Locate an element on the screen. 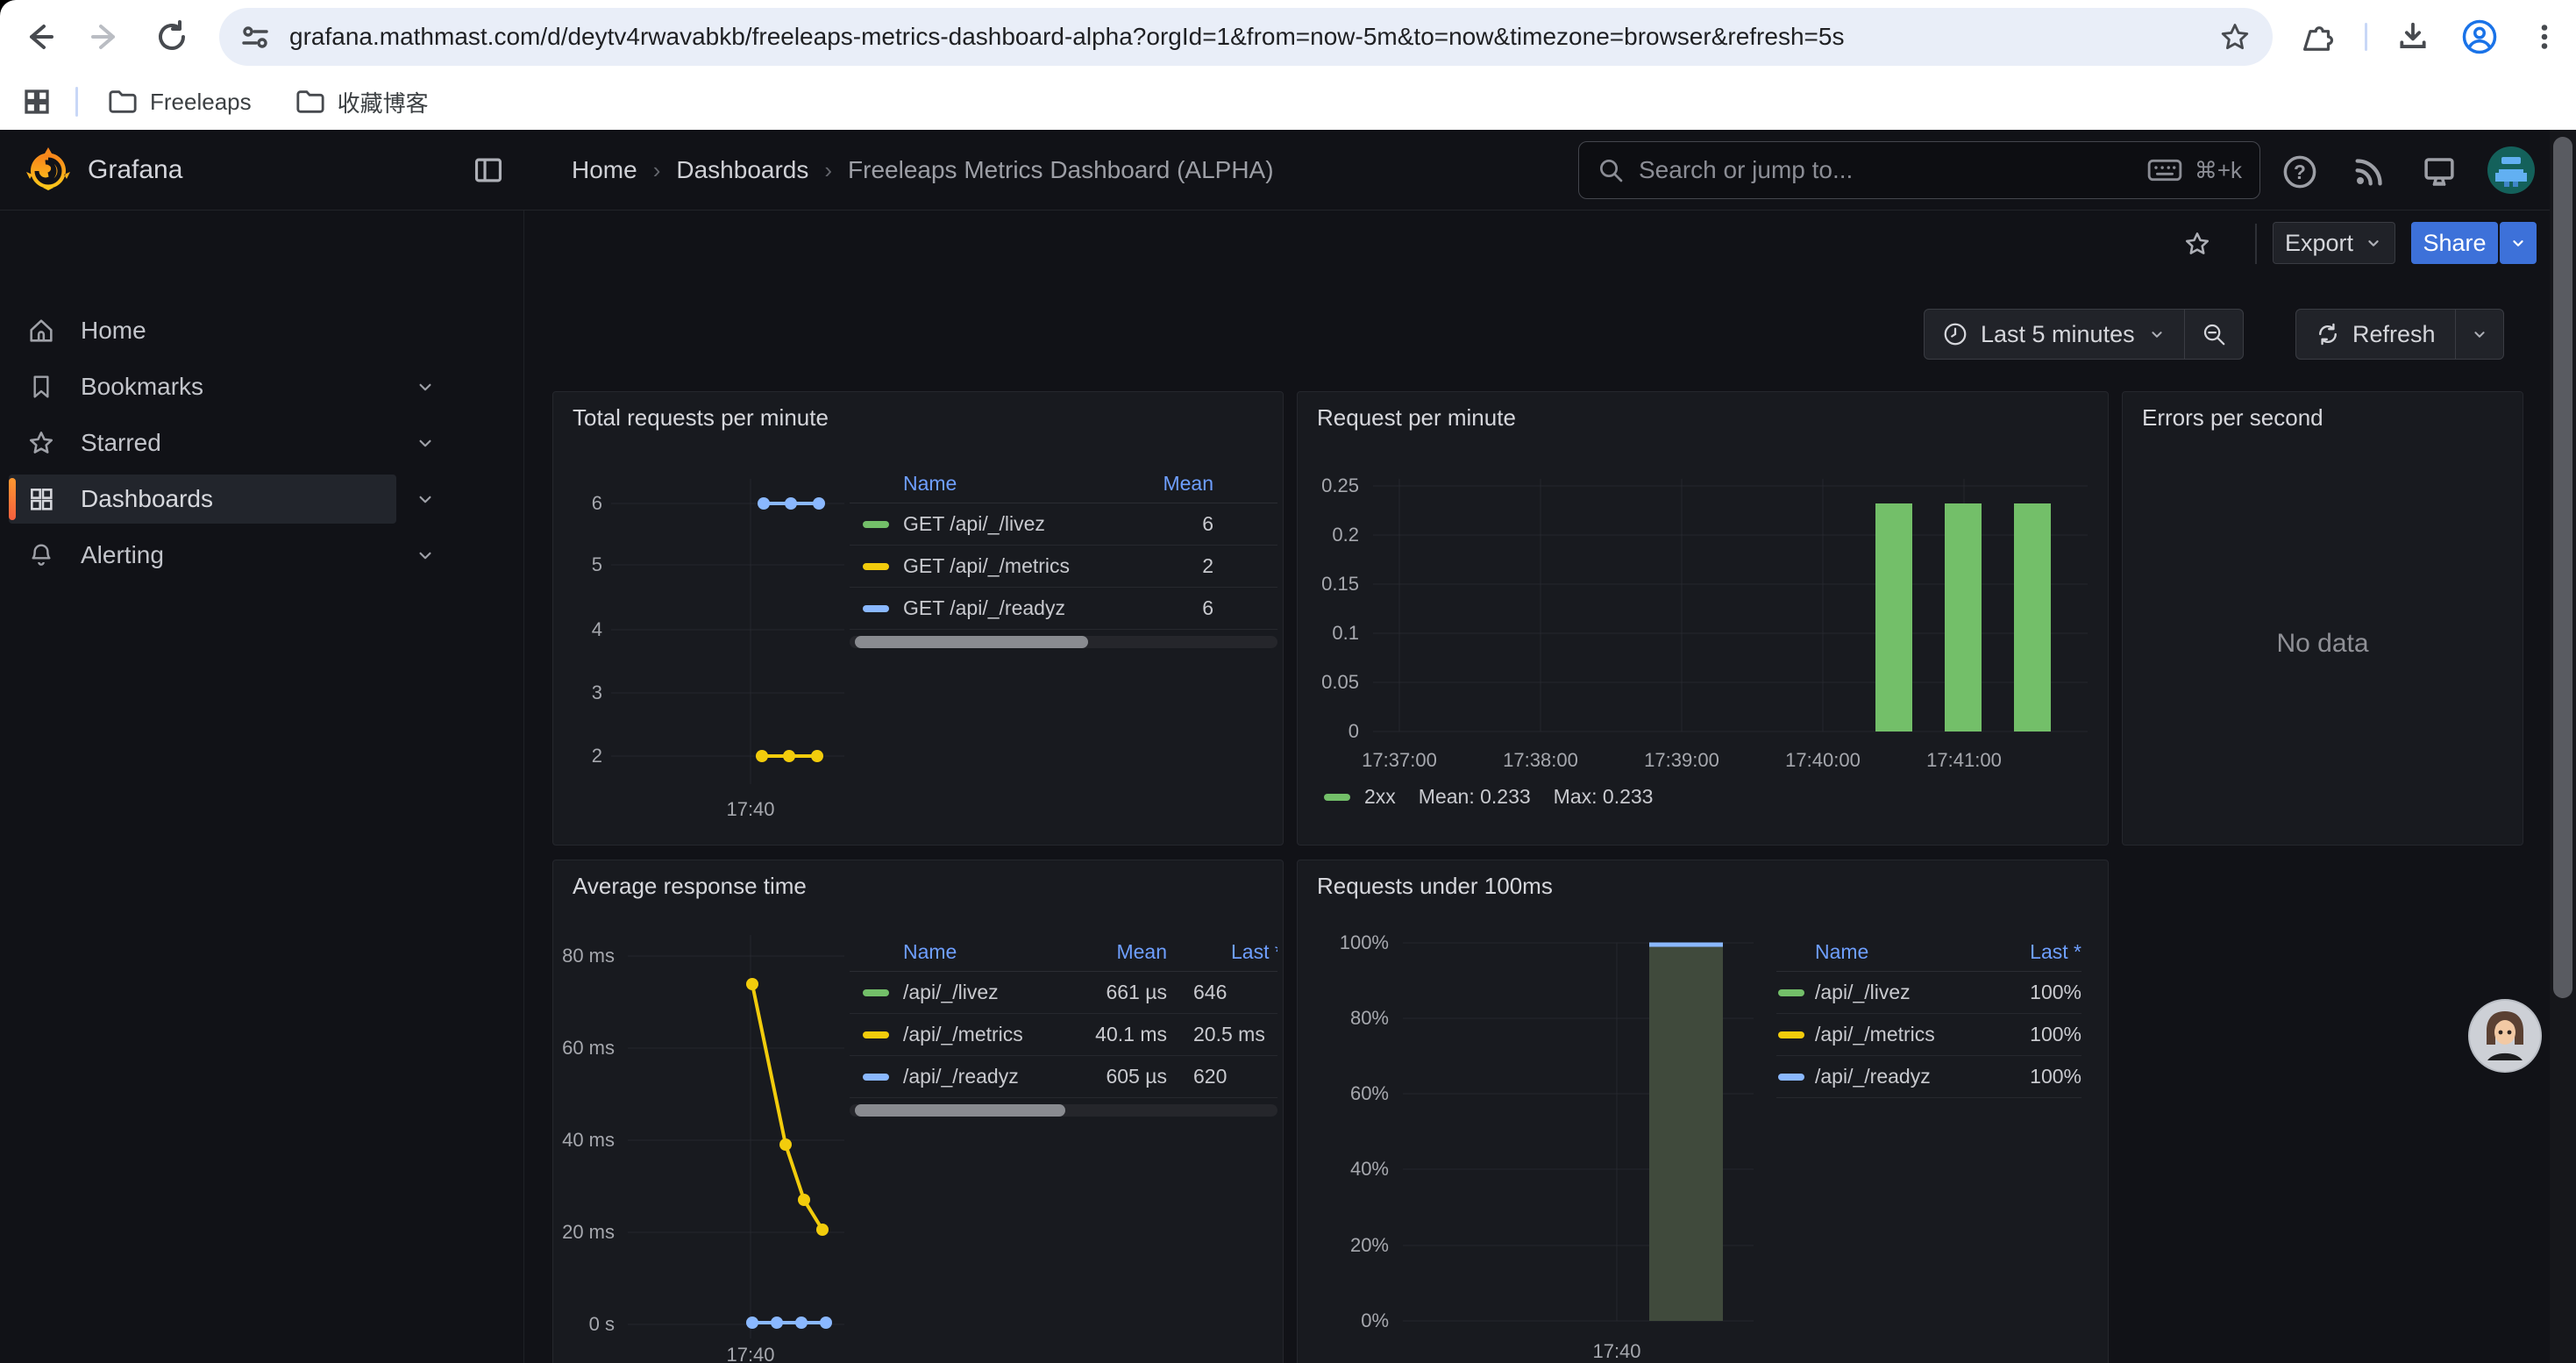 The height and width of the screenshot is (1363, 2576). panel-title: Average response time is located at coordinates (690, 886).